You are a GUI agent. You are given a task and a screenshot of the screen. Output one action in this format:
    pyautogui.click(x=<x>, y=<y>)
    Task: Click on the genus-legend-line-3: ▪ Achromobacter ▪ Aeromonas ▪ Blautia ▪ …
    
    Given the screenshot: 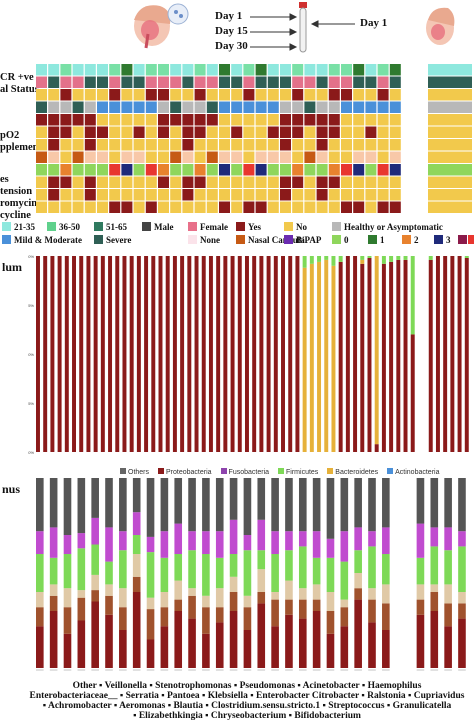 What is the action you would take?
    pyautogui.click(x=247, y=706)
    